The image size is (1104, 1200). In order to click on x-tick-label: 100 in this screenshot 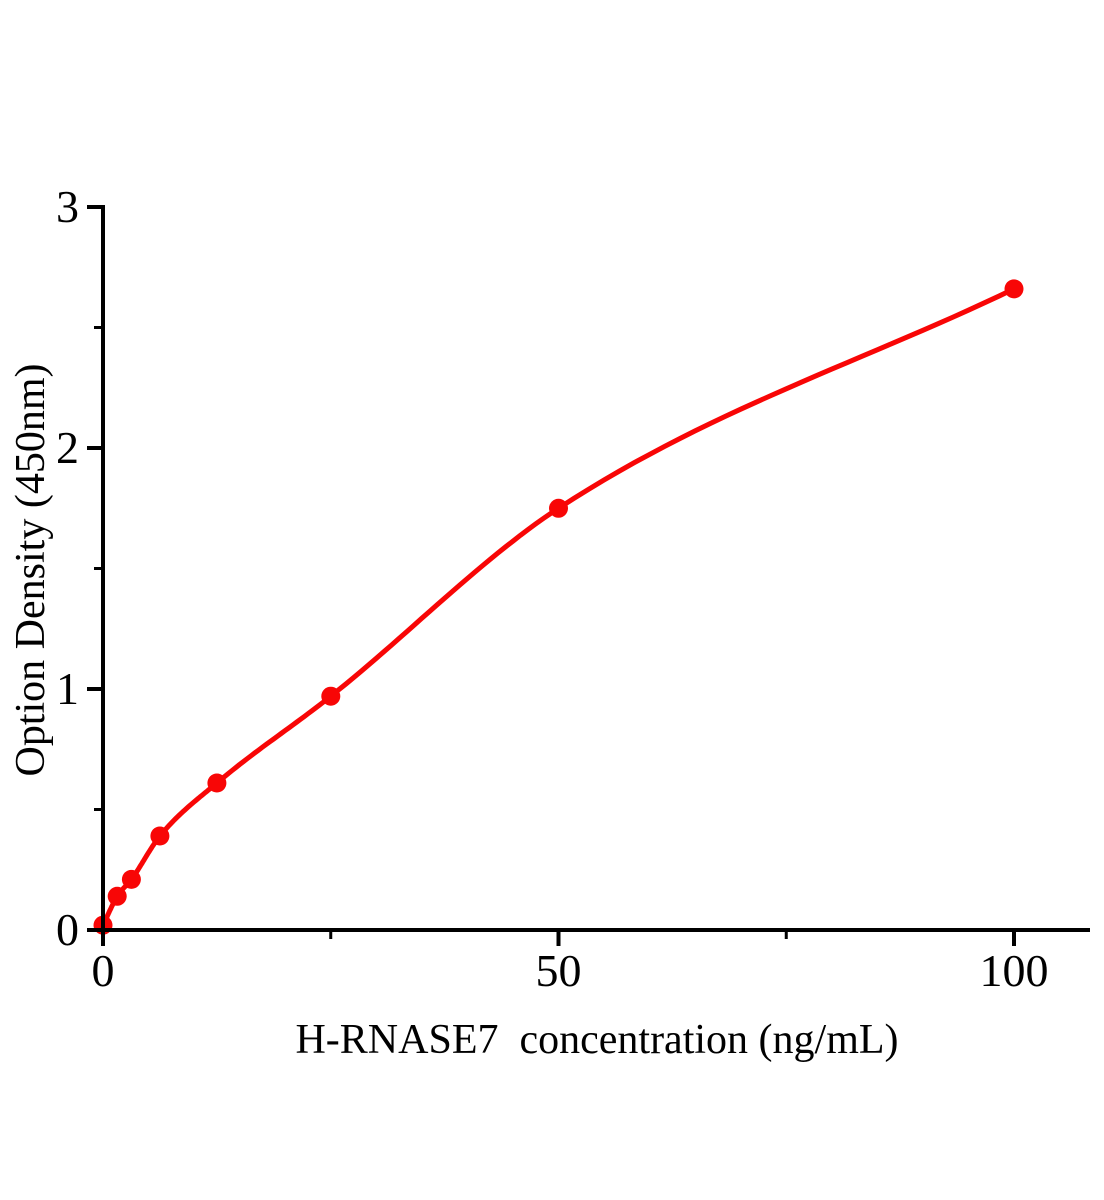, I will do `click(1014, 970)`.